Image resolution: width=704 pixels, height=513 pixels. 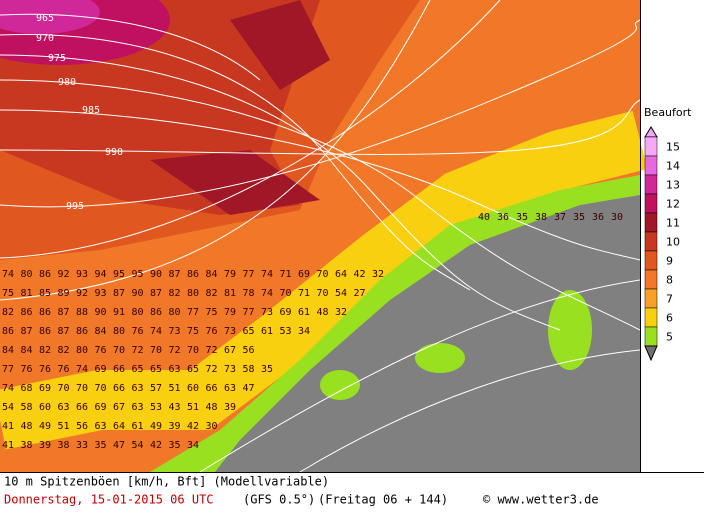 I want to click on wind-value: 73, so click(x=230, y=369).